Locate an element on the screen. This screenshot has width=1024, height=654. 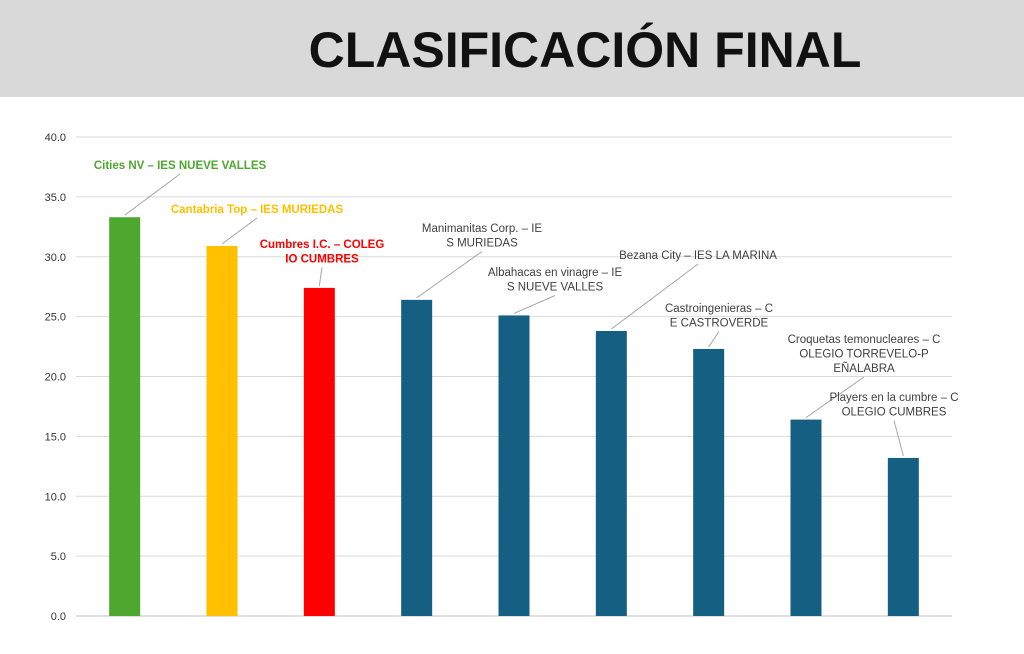
y-tick-label: 15.0 is located at coordinates (55, 437).